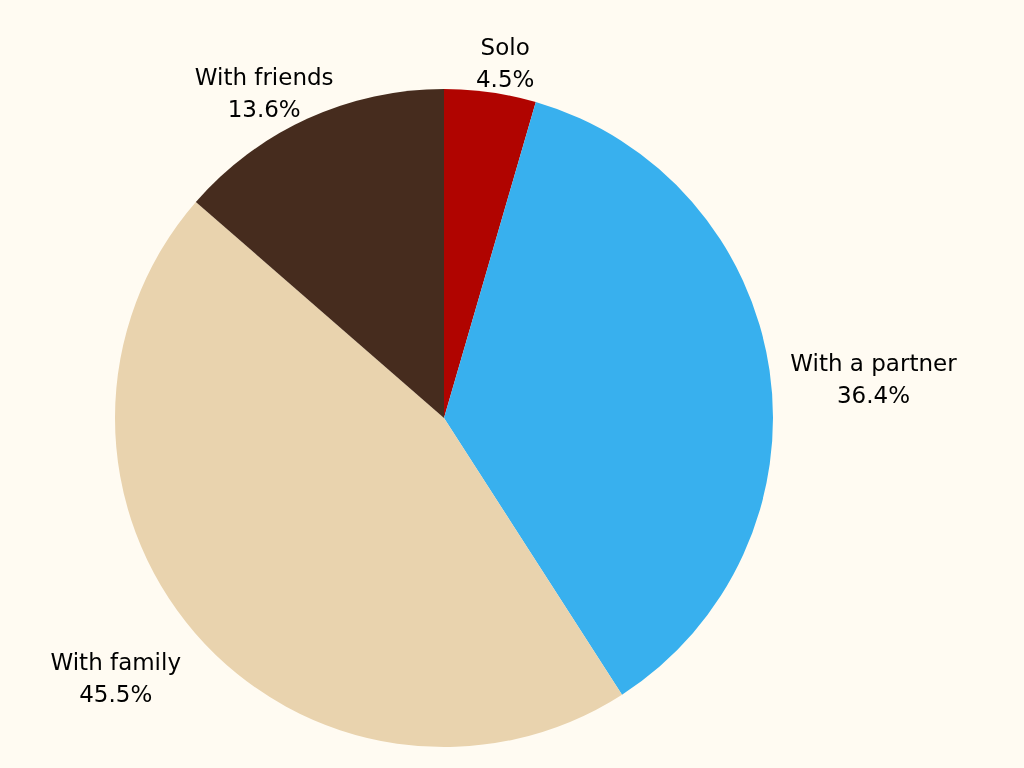 Image resolution: width=1024 pixels, height=768 pixels. Describe the element at coordinates (505, 46) in the screenshot. I see `slice-label: Solo` at that location.